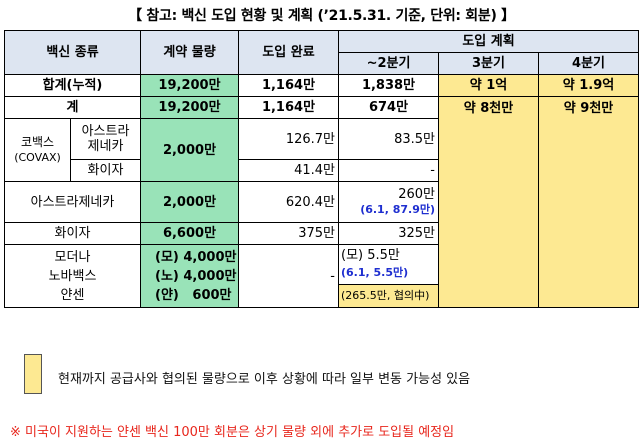  Describe the element at coordinates (72, 85) in the screenshot. I see `row-total-label: 합계(누적)` at that location.